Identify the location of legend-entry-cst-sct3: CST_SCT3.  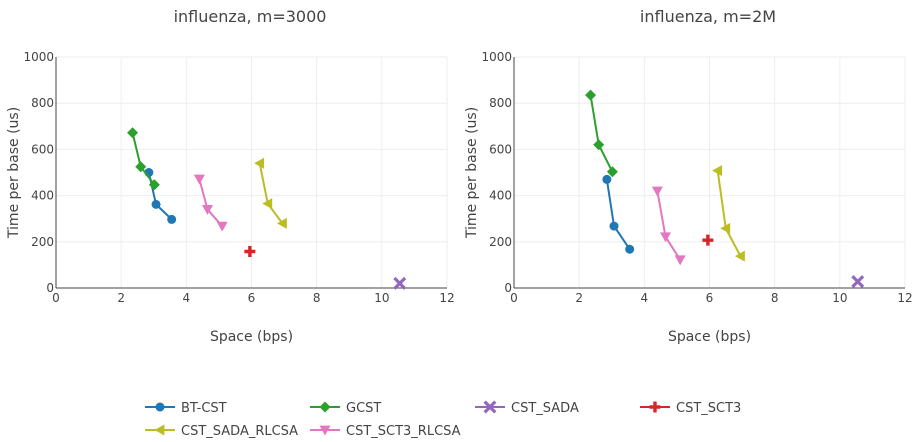
(690, 408).